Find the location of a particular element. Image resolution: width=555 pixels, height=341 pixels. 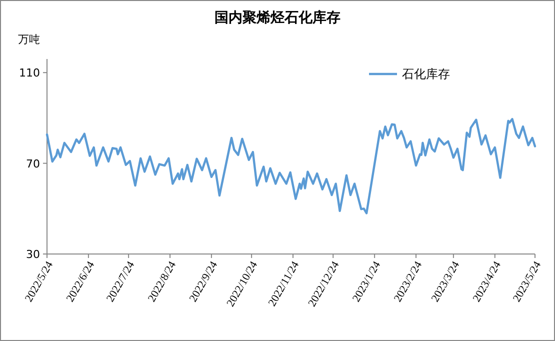

ylabel: 万吨 is located at coordinates (29, 39).